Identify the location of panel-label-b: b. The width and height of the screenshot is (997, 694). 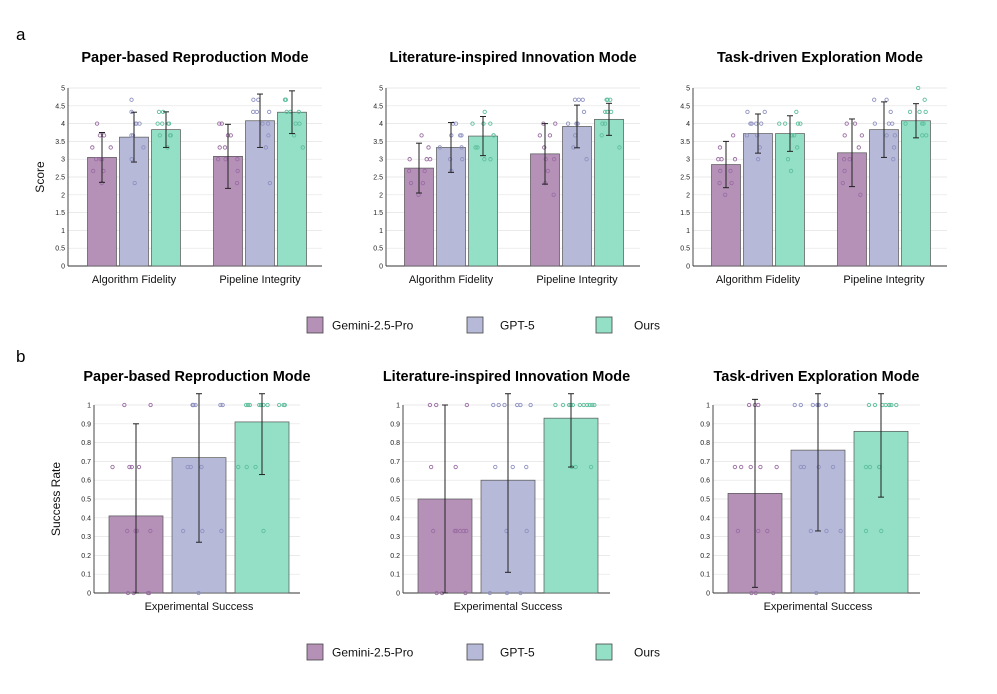
(20, 356).